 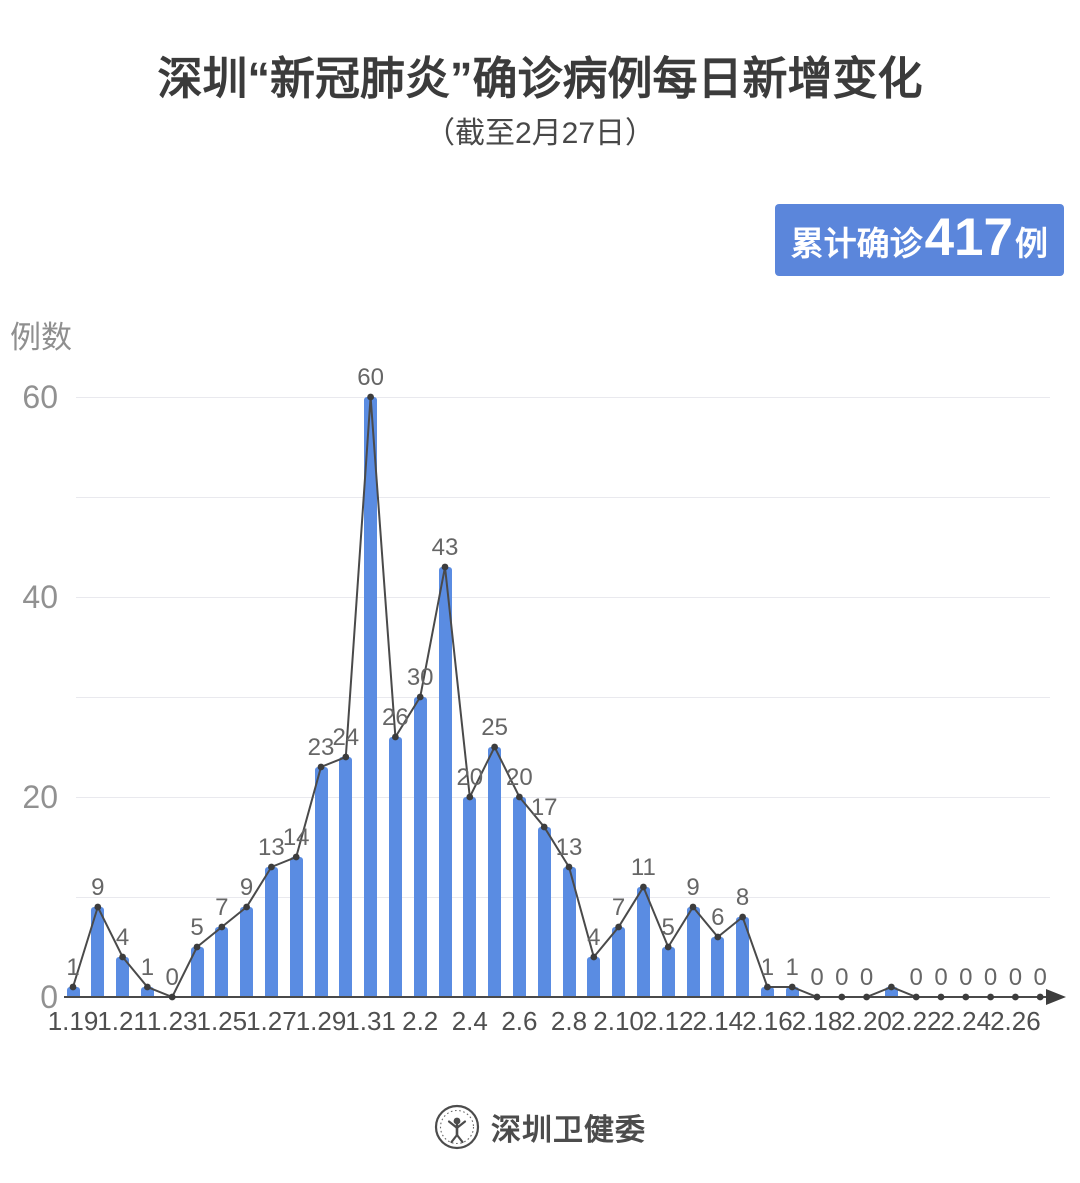 I want to click on page-subtitle: （截至2月27日）, so click(x=540, y=133).